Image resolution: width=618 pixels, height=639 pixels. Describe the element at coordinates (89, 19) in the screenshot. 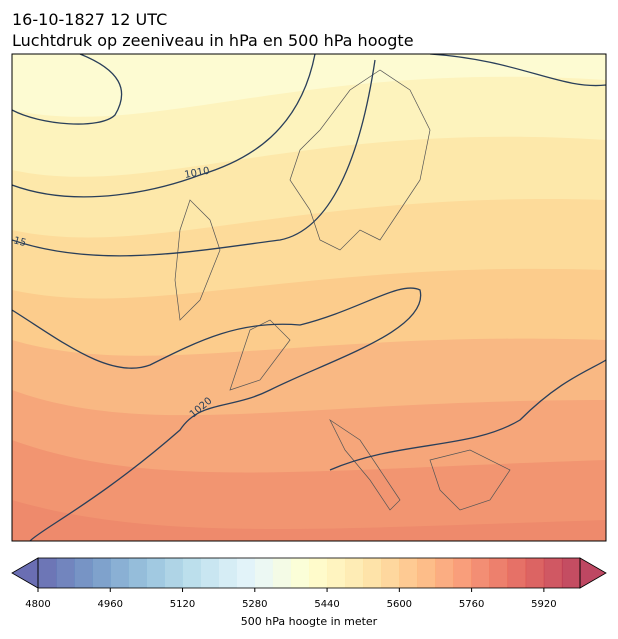

I see `title-line: 16-10-1827 12 UTC` at that location.